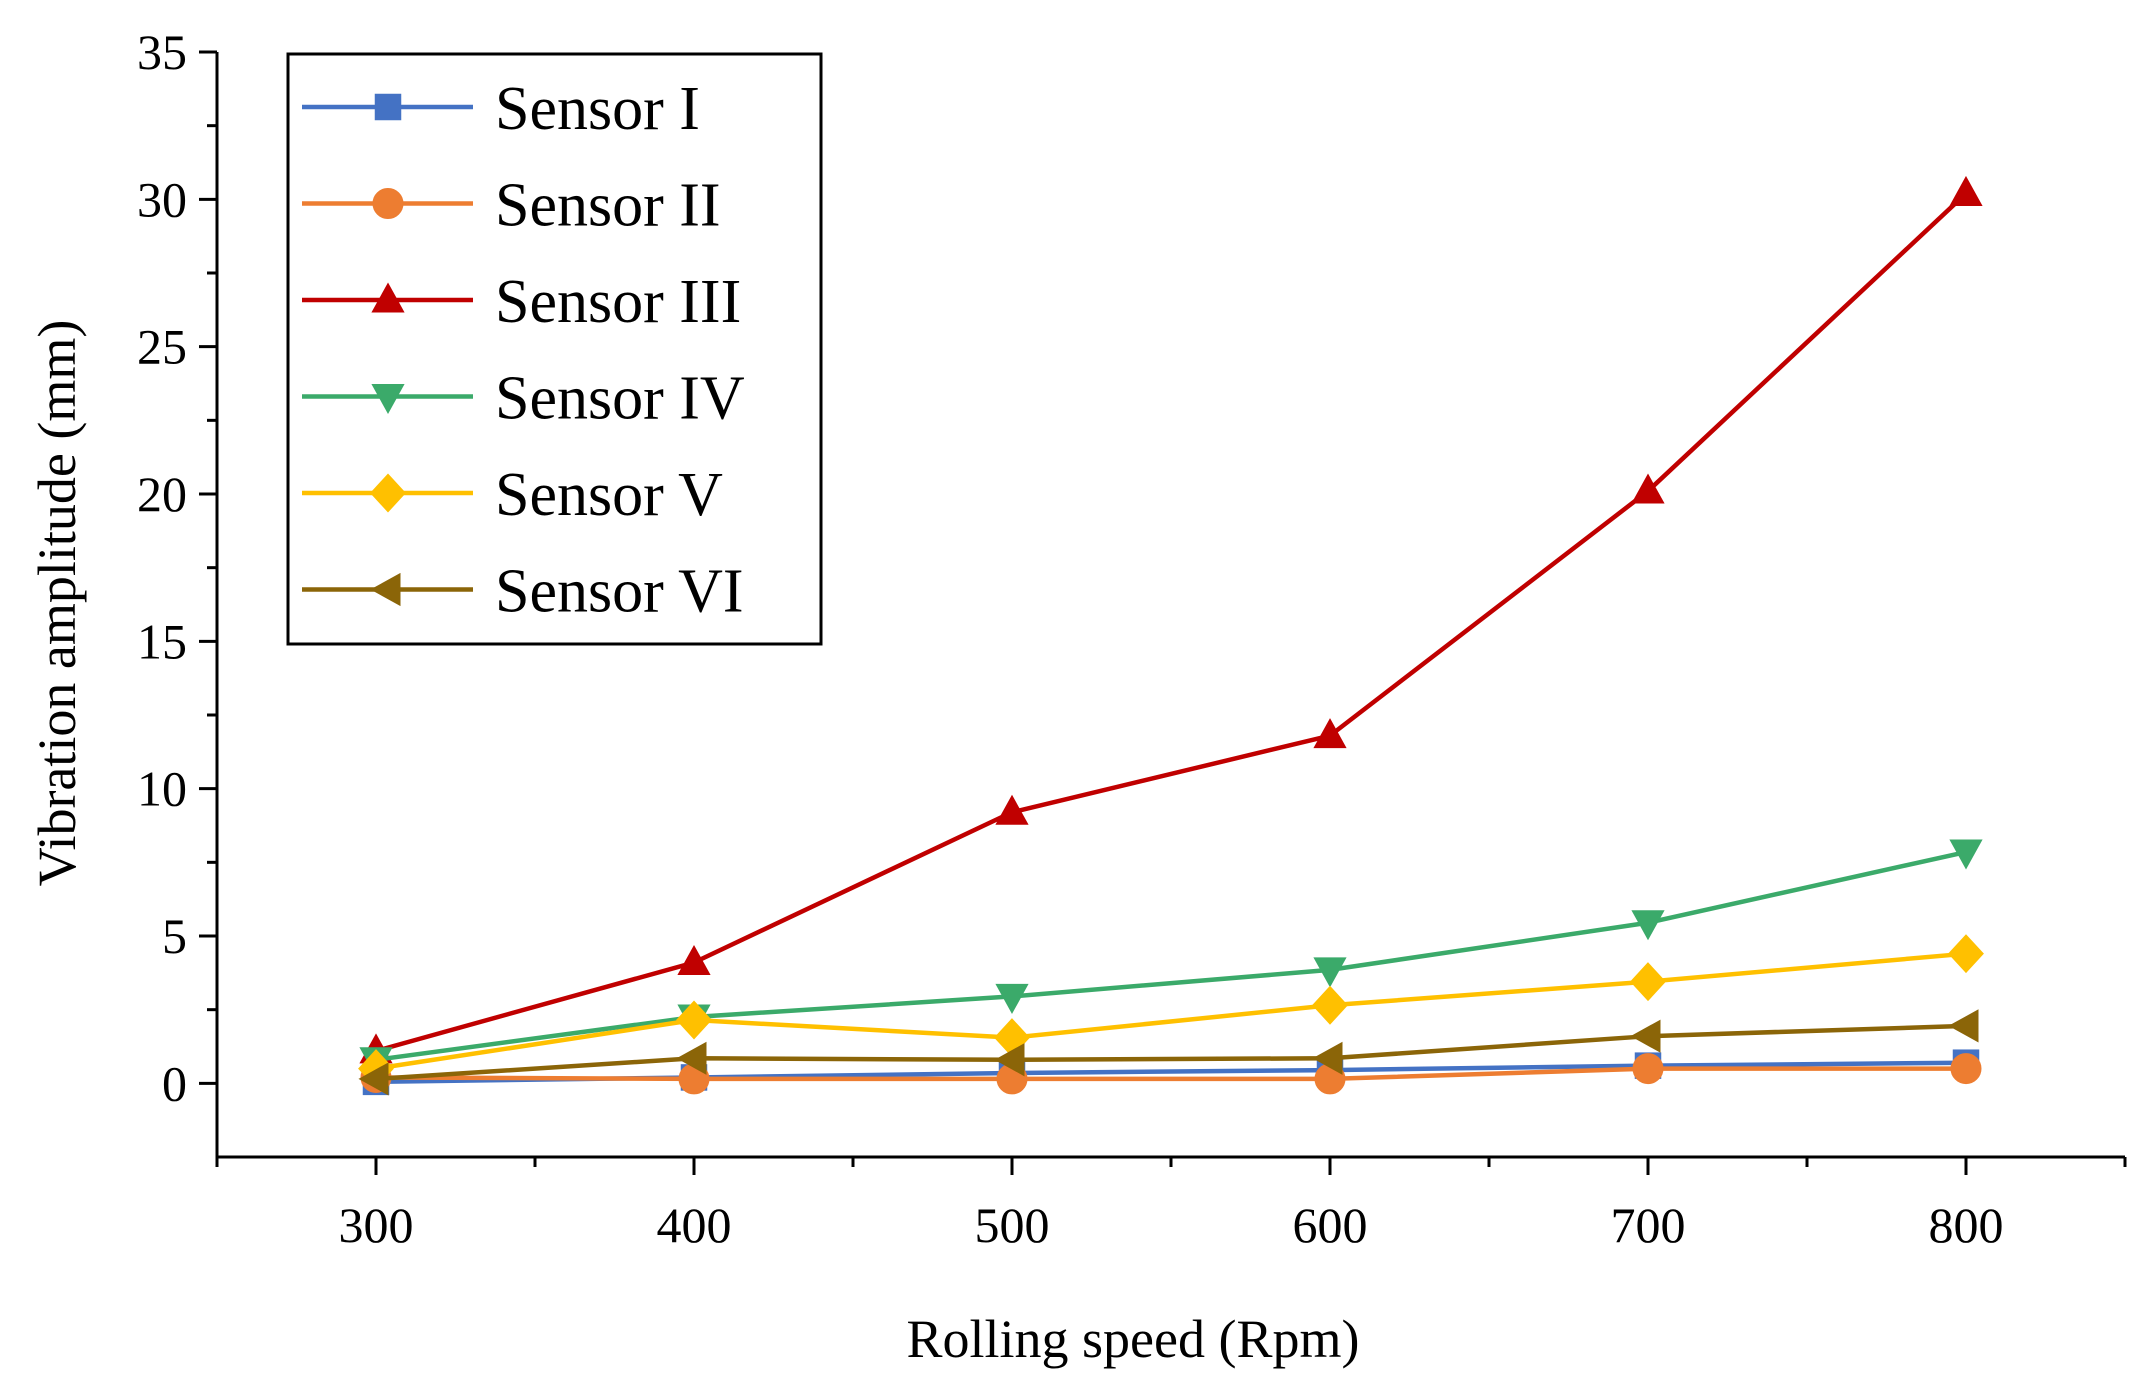  I want to click on y-tick-label: 30, so click(162, 199).